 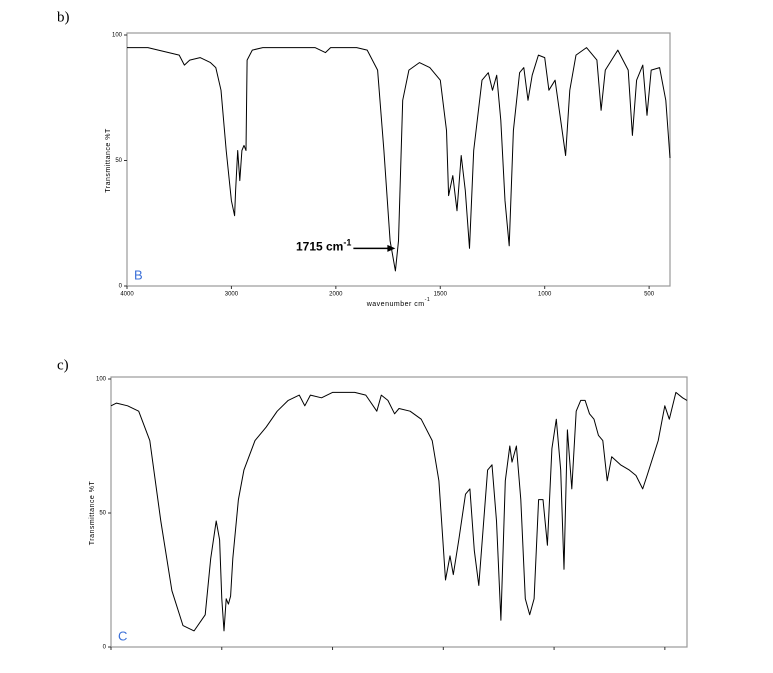 What do you see at coordinates (138, 274) in the screenshot?
I see `panel-letter: B` at bounding box center [138, 274].